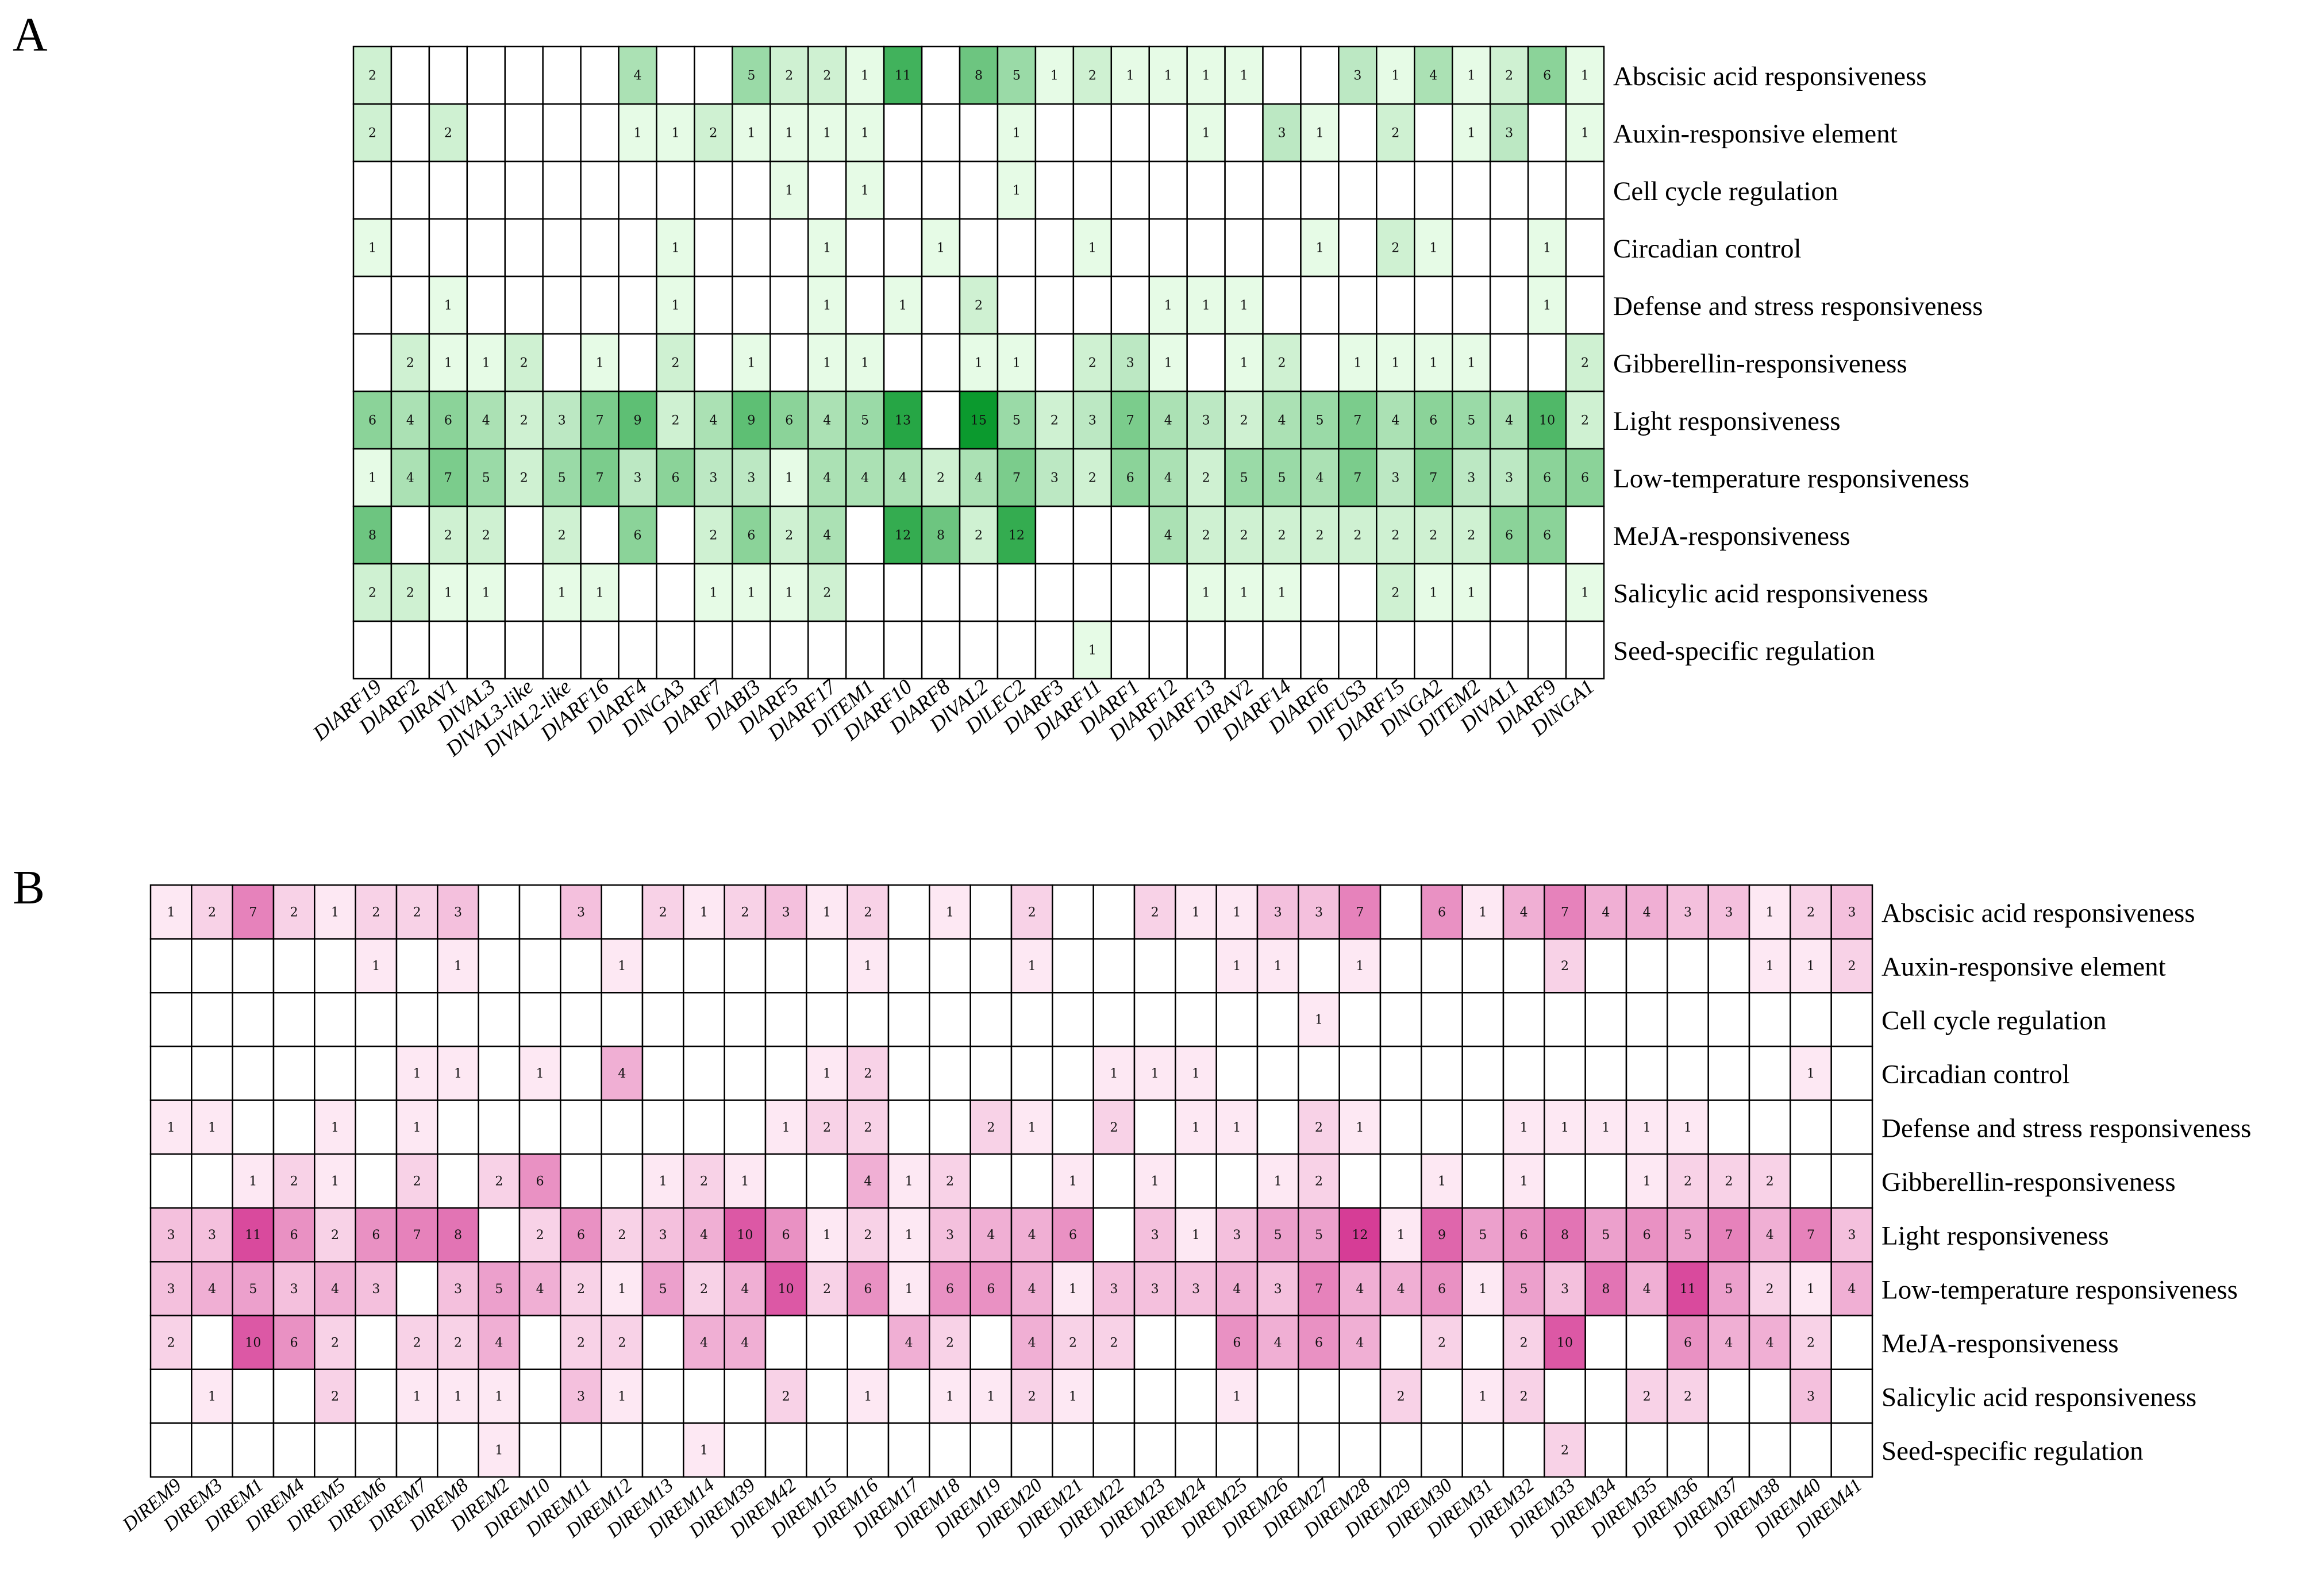 Image resolution: width=2324 pixels, height=1581 pixels. I want to click on row-label: Defense and stress responsiveness, so click(1798, 306).